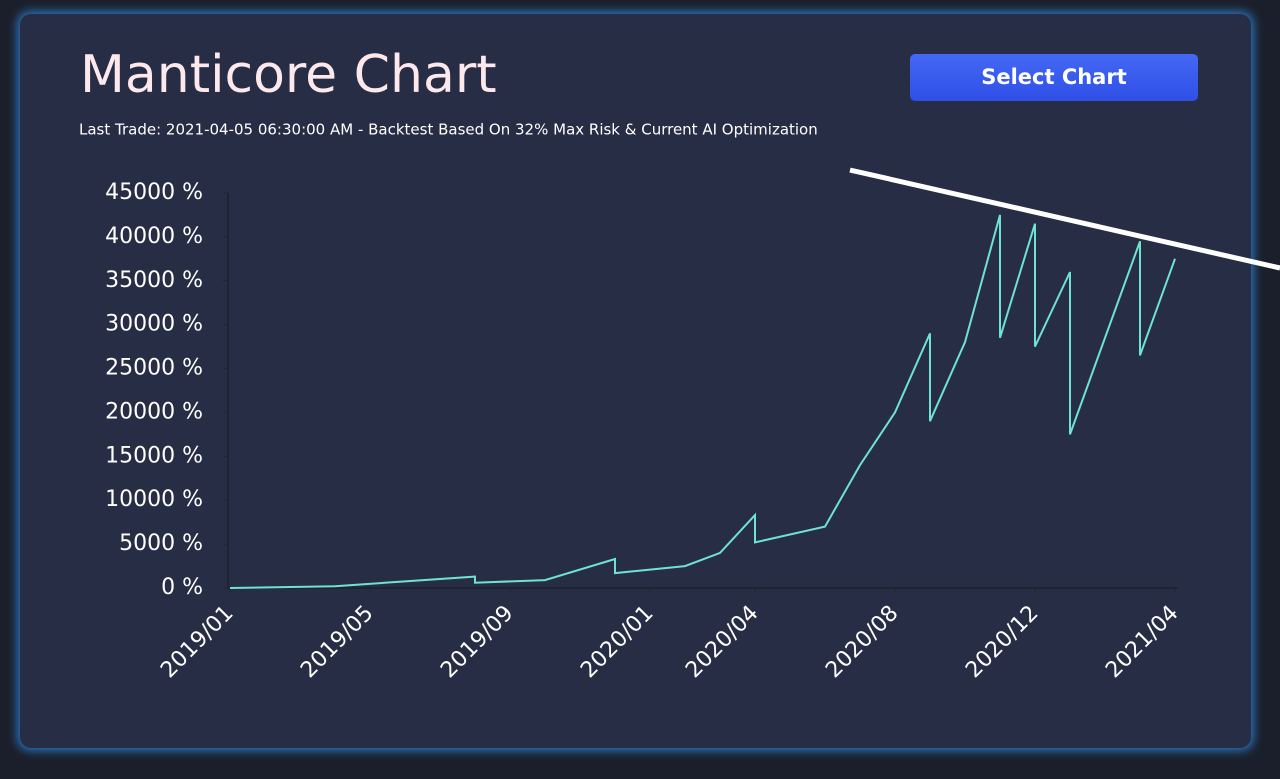 The height and width of the screenshot is (779, 1280). Describe the element at coordinates (154, 192) in the screenshot. I see `y-tick-label: 45000 %` at that location.